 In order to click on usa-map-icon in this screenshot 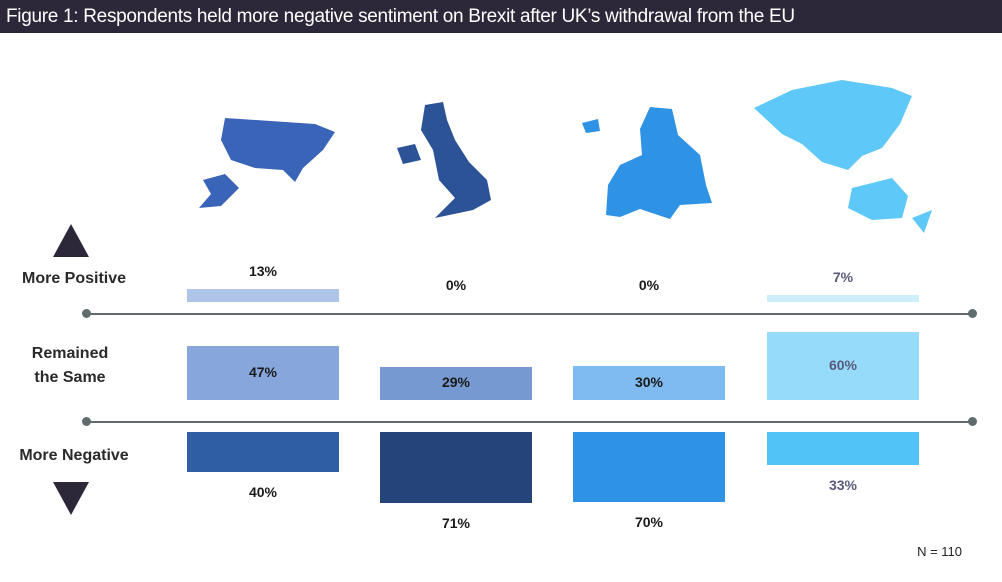, I will do `click(267, 163)`.